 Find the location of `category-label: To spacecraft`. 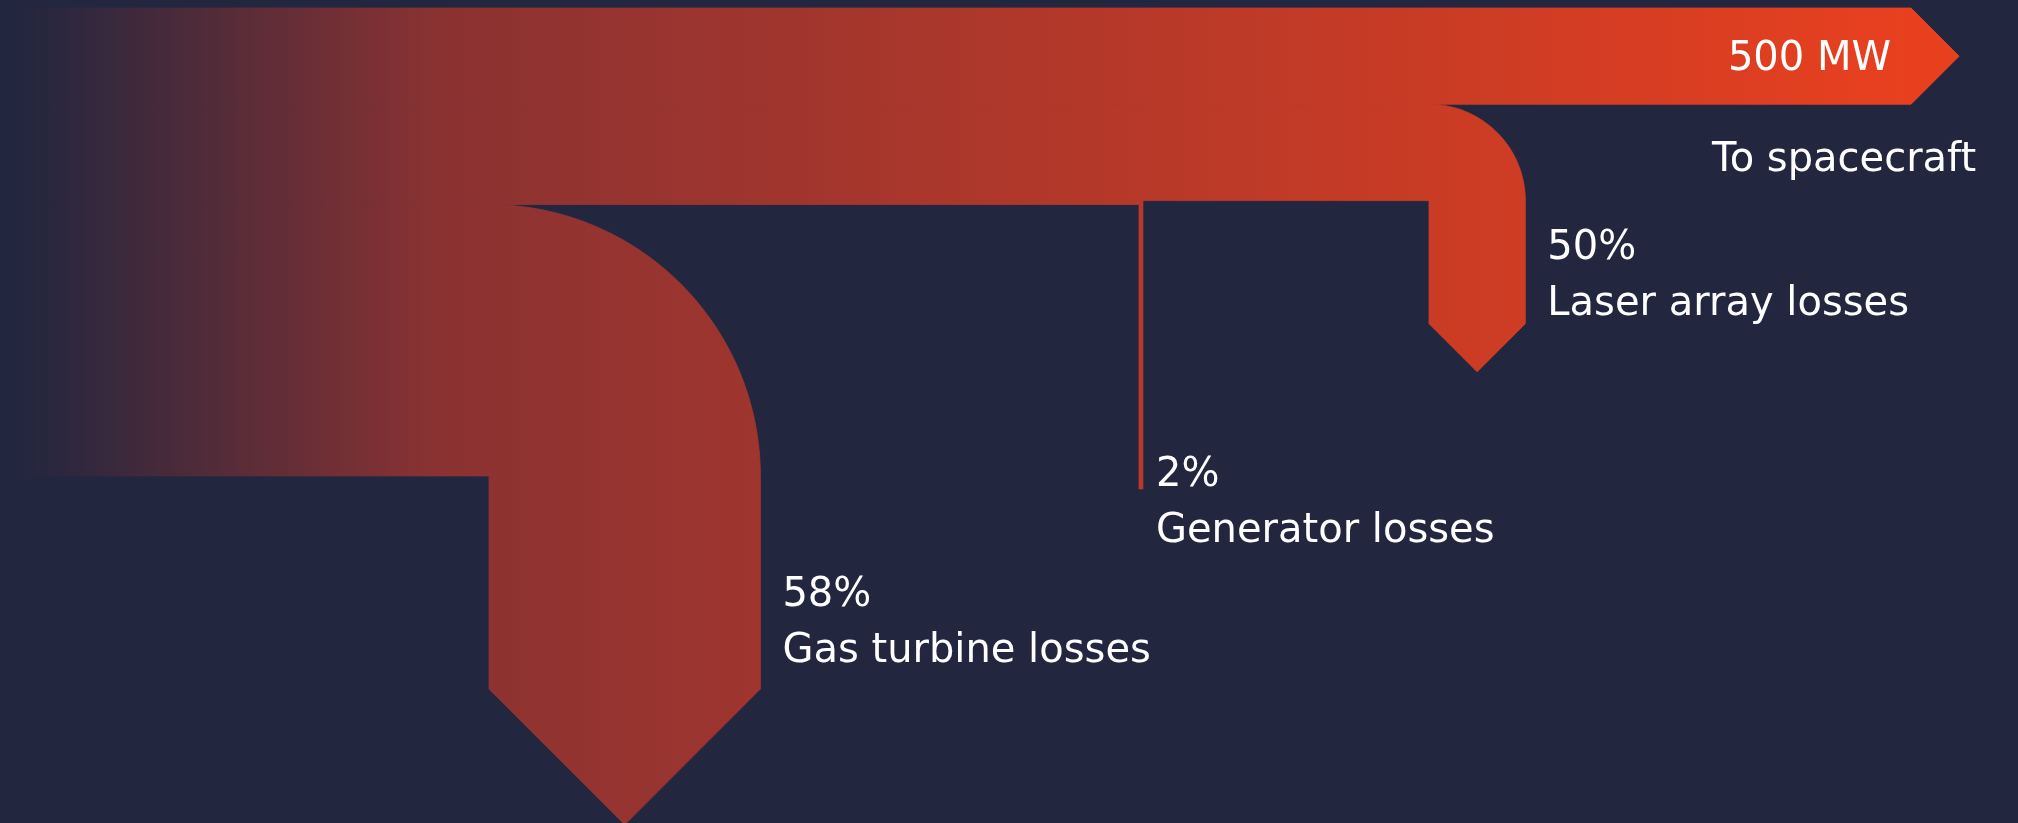

category-label: To spacecraft is located at coordinates (1844, 157).